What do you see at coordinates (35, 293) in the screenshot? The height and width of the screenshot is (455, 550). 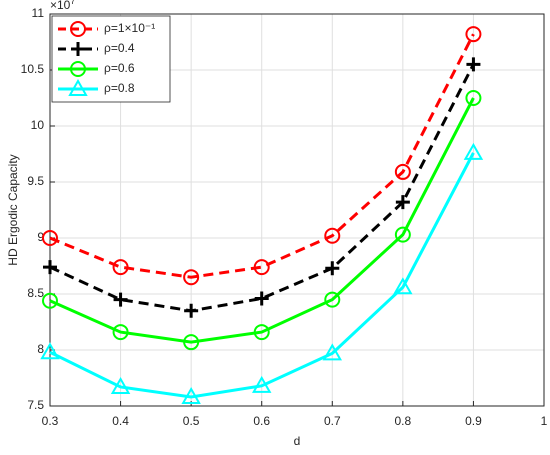 I see `y-tick-label: 8.5` at bounding box center [35, 293].